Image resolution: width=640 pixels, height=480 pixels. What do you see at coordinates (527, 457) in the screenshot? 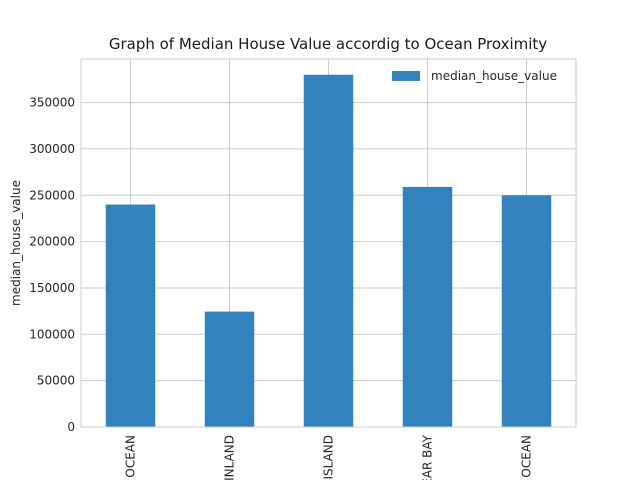
I see `x-tick-label: NEAR OCEAN` at bounding box center [527, 457].